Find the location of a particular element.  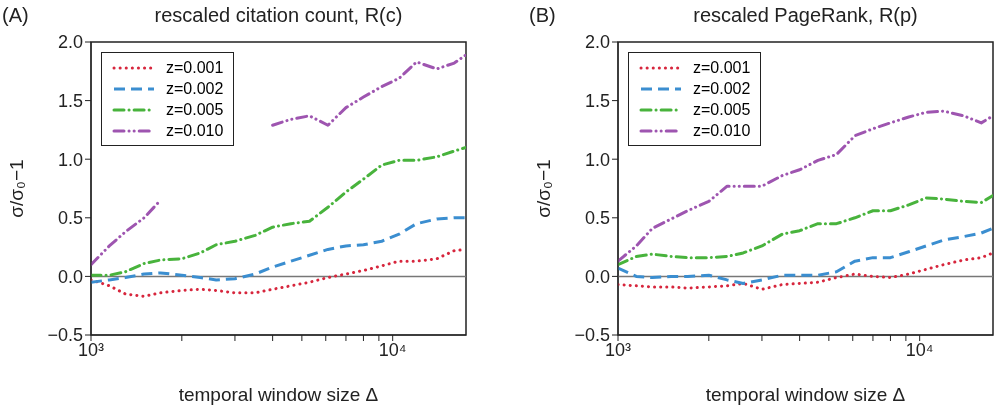

text: (A) is located at coordinates (15, 15).